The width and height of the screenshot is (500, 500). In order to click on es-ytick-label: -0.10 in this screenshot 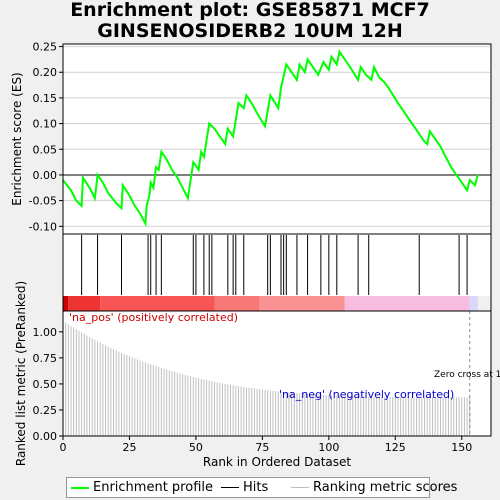, I will do `click(43, 226)`.